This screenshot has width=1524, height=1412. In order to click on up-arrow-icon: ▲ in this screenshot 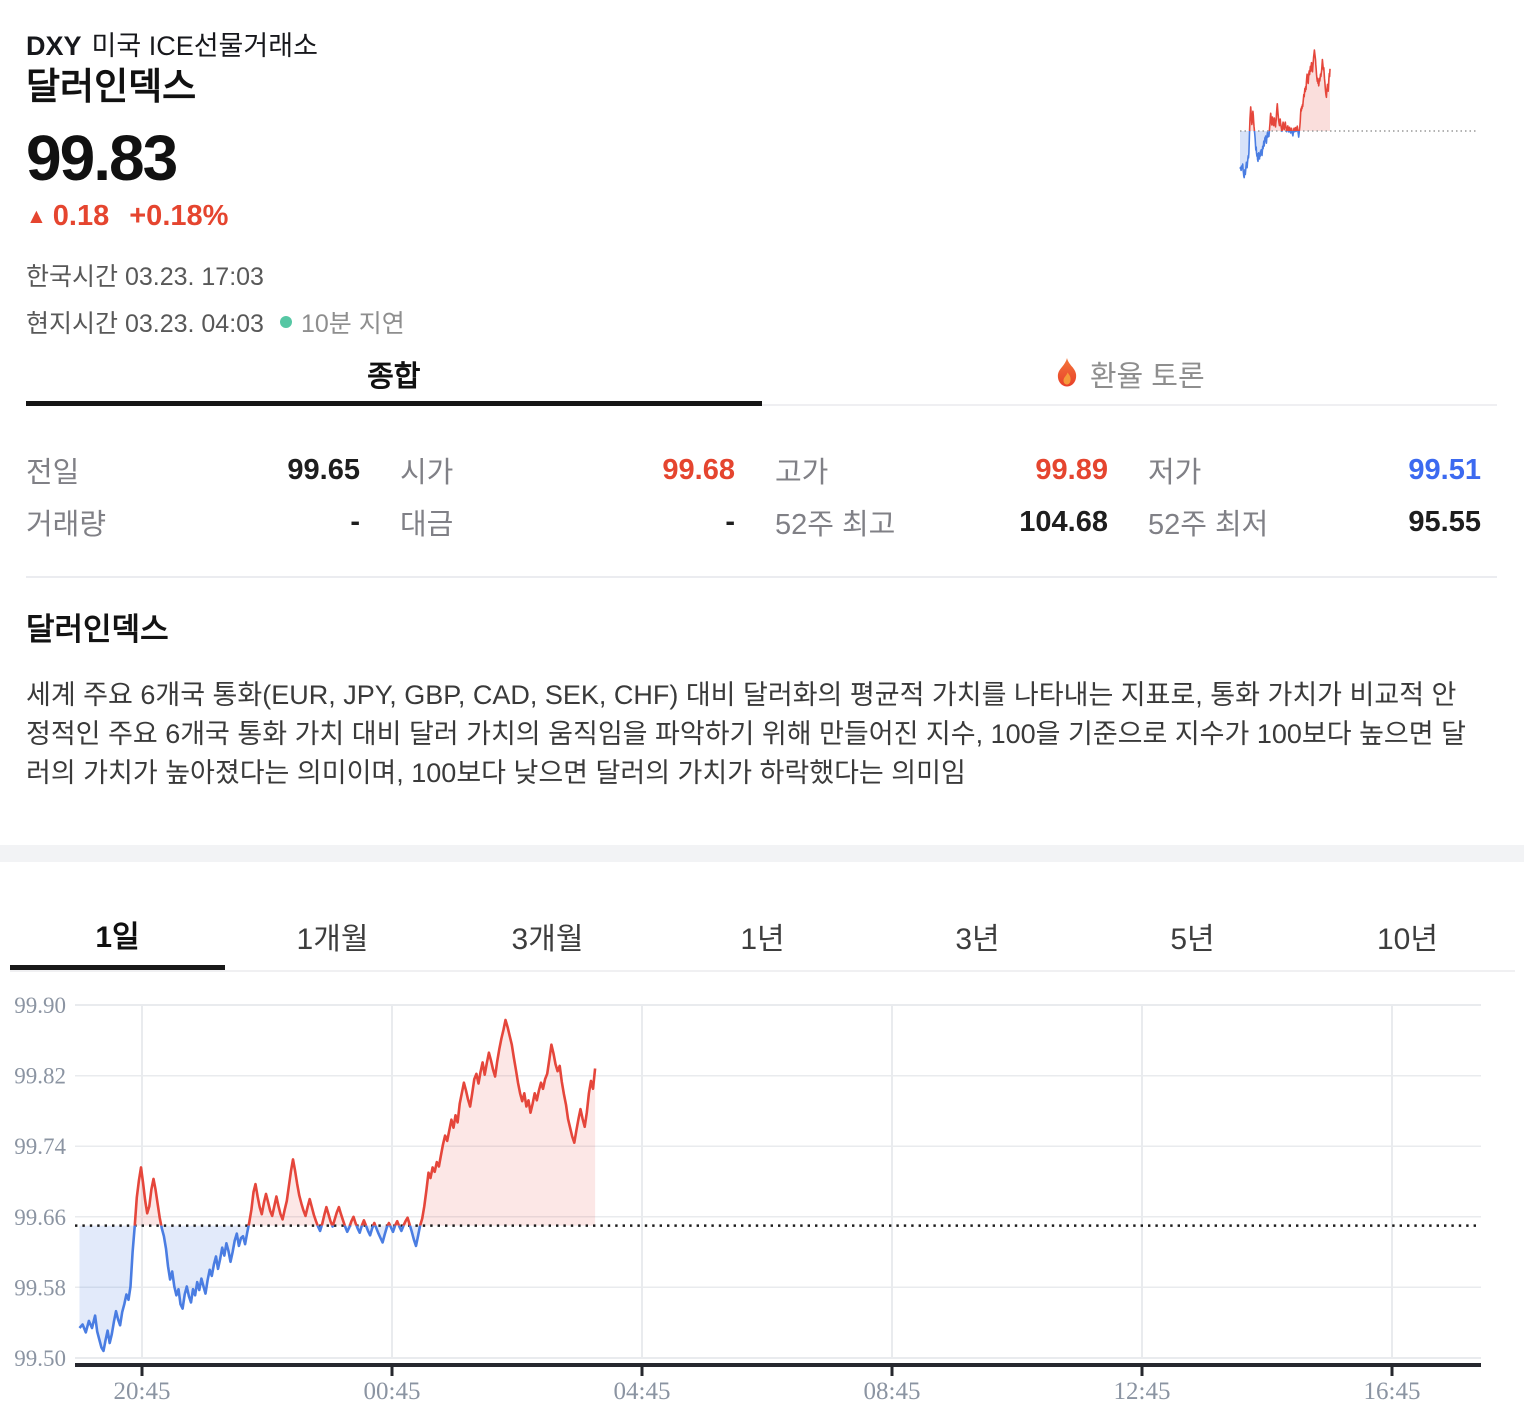, I will do `click(36, 216)`.